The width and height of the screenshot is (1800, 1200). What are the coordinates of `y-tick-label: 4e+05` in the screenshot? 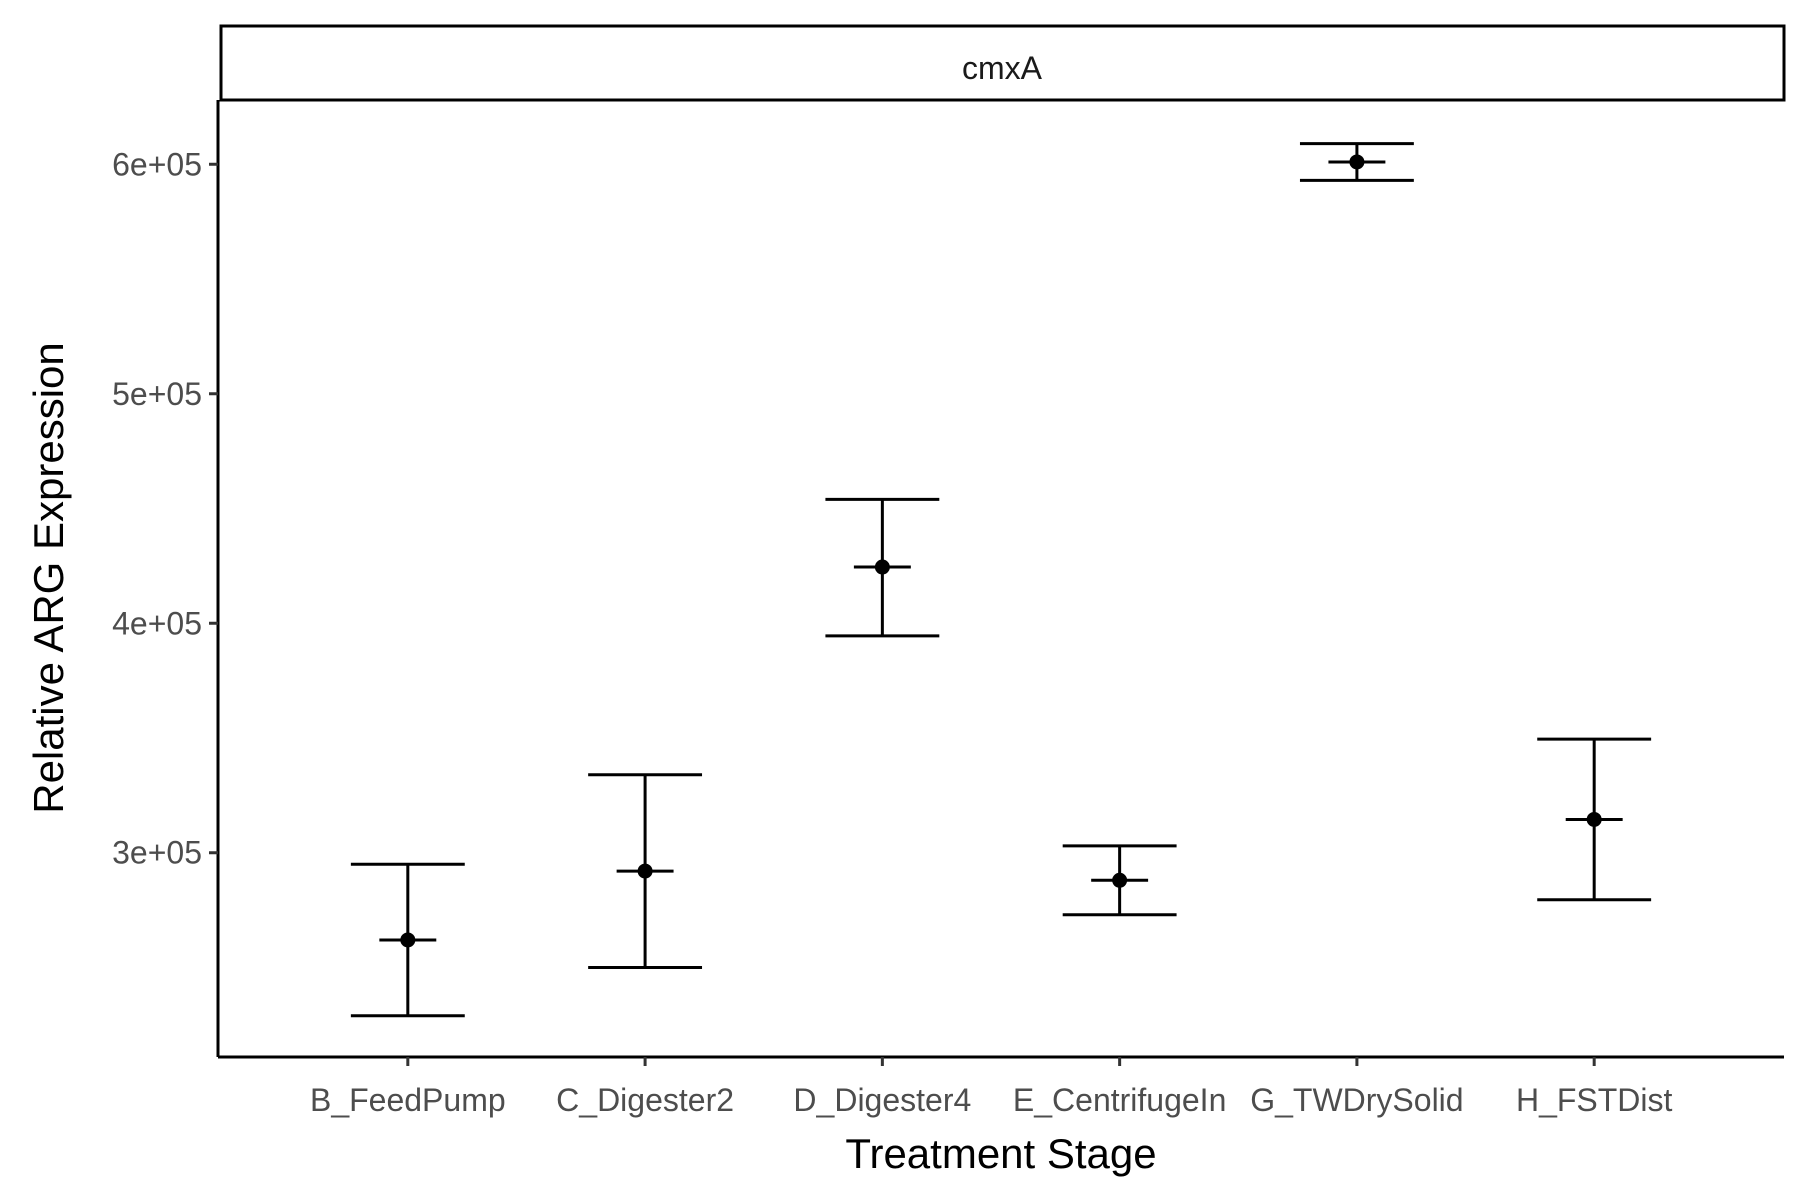 It's located at (157, 623).